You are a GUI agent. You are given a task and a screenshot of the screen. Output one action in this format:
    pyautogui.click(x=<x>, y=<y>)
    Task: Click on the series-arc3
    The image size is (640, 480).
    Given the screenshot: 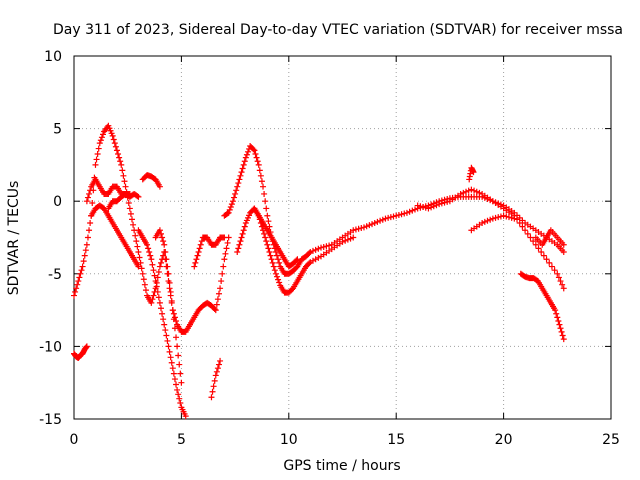 What is the action you would take?
    pyautogui.click(x=115, y=236)
    